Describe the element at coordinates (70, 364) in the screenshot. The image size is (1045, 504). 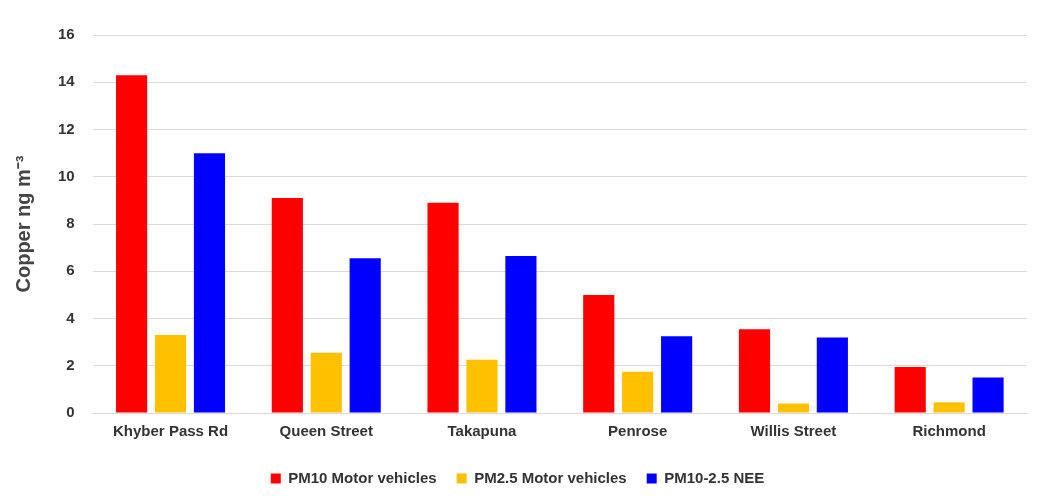
I see `y-tick-label: 2` at that location.